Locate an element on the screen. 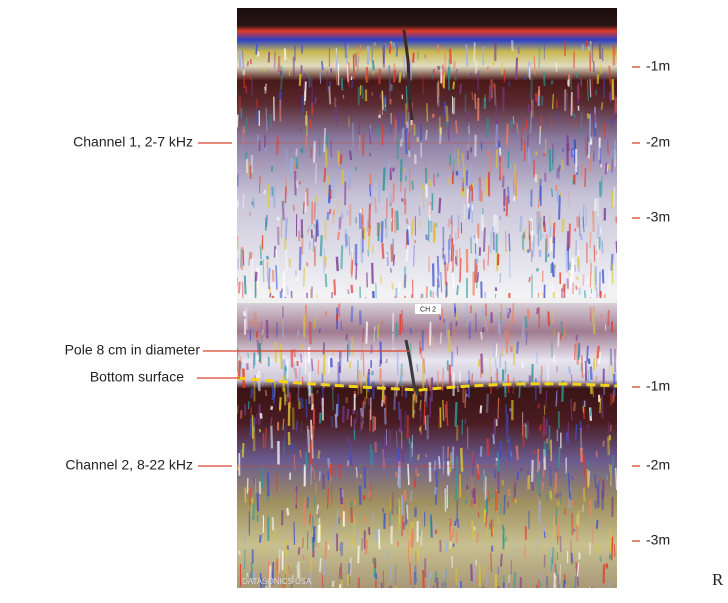 The width and height of the screenshot is (728, 603). annotation: Channel 2, 8-22 kHz is located at coordinates (129, 465).